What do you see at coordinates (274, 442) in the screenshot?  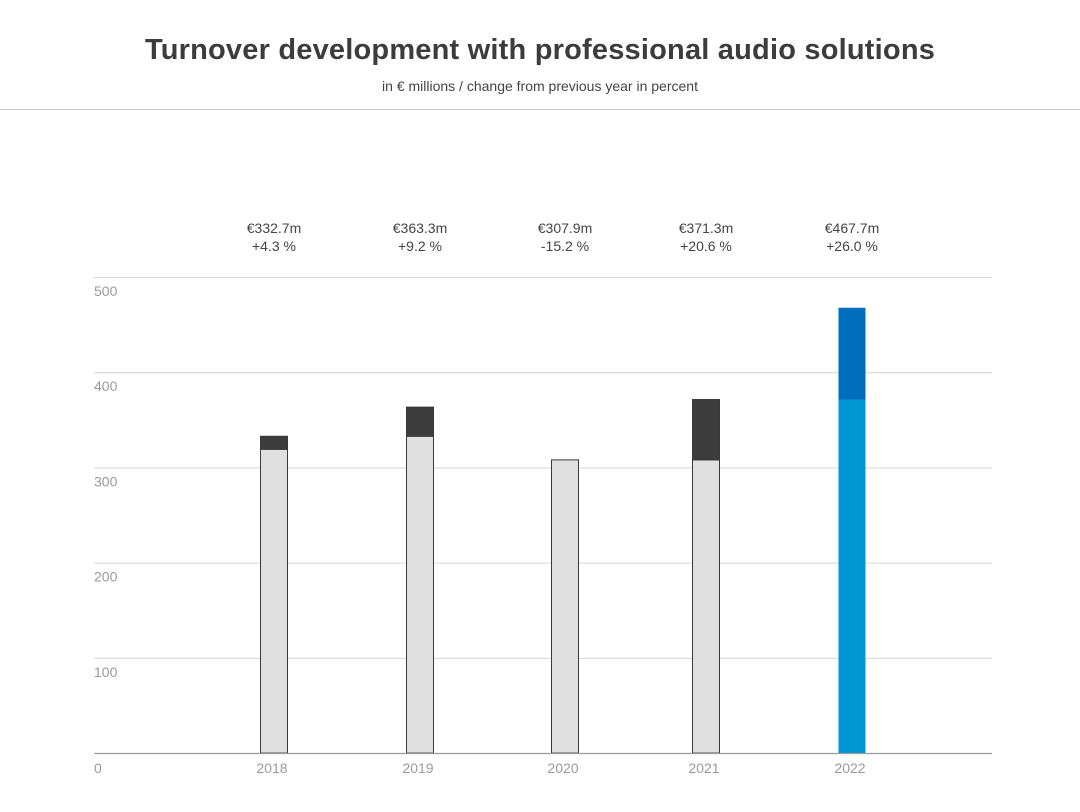 I see `bar-increase-2018` at bounding box center [274, 442].